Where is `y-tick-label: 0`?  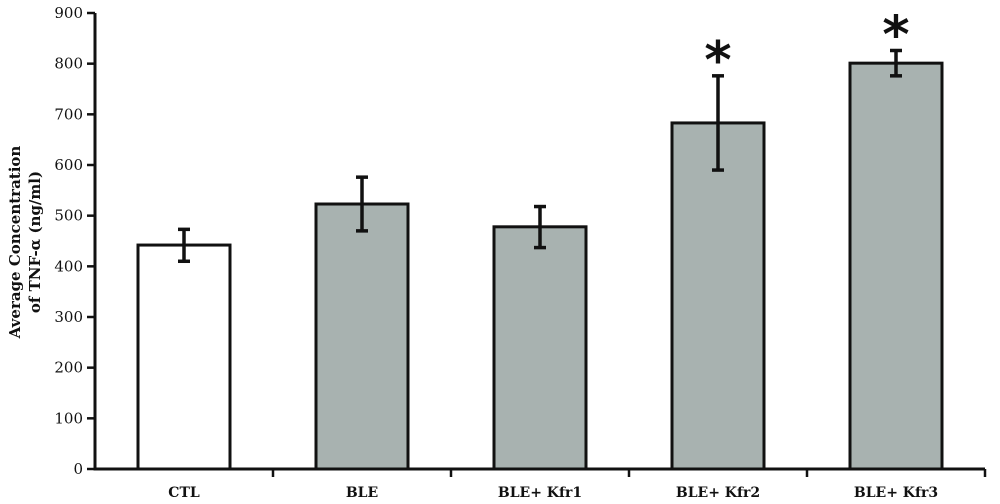 y-tick-label: 0 is located at coordinates (78, 469).